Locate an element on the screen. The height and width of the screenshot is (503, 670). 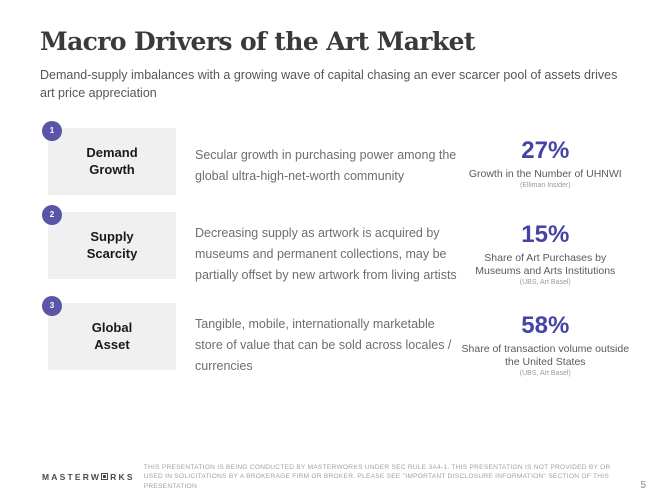
driver-label-box: Global Asset is located at coordinates (112, 336).